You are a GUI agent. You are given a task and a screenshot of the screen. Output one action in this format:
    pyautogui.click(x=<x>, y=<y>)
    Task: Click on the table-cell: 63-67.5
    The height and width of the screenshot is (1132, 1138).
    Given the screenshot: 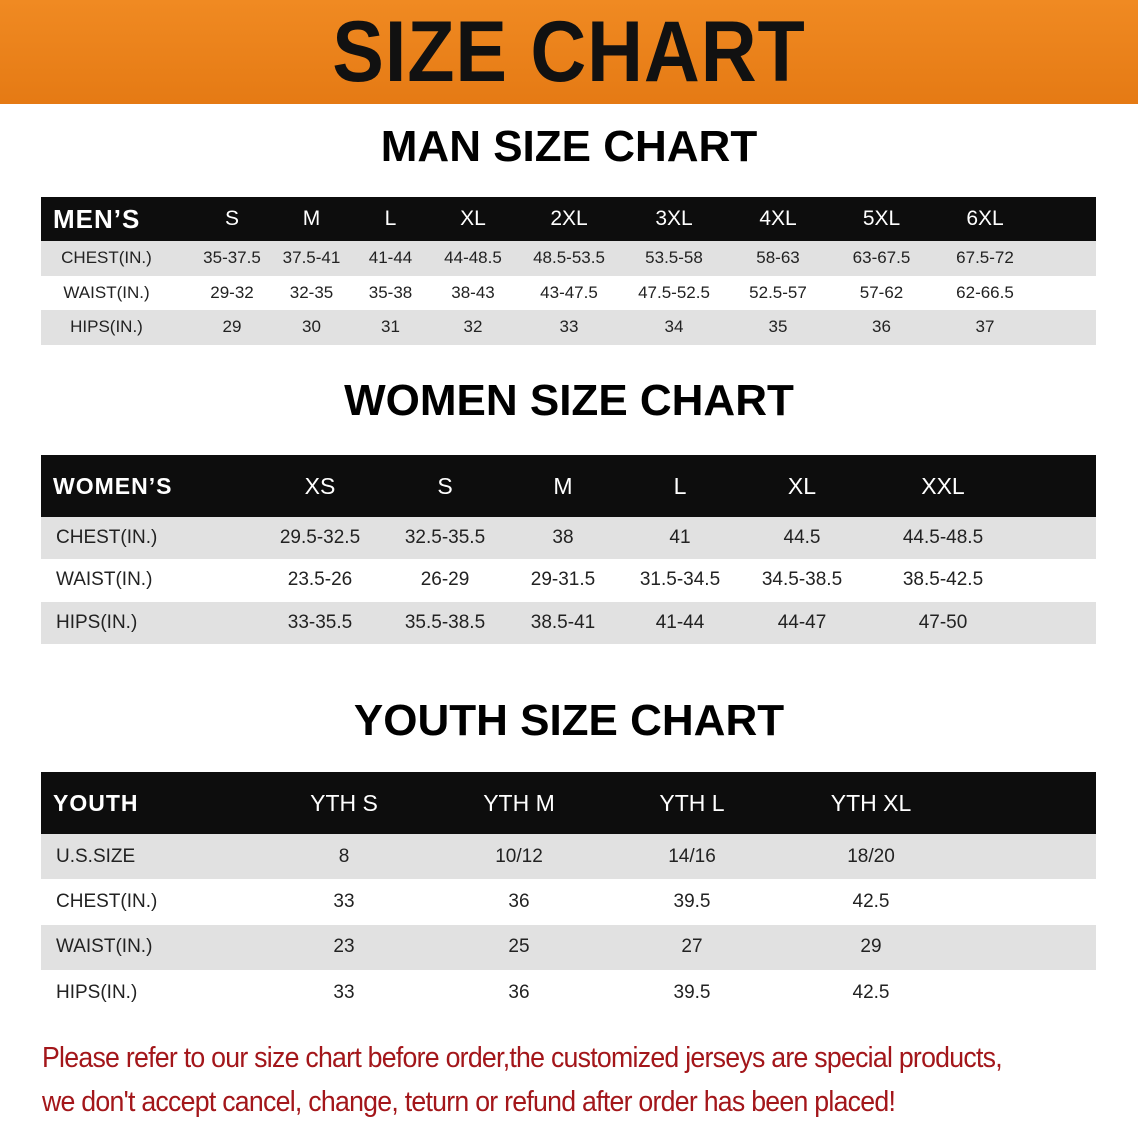 What is the action you would take?
    pyautogui.click(x=881, y=258)
    